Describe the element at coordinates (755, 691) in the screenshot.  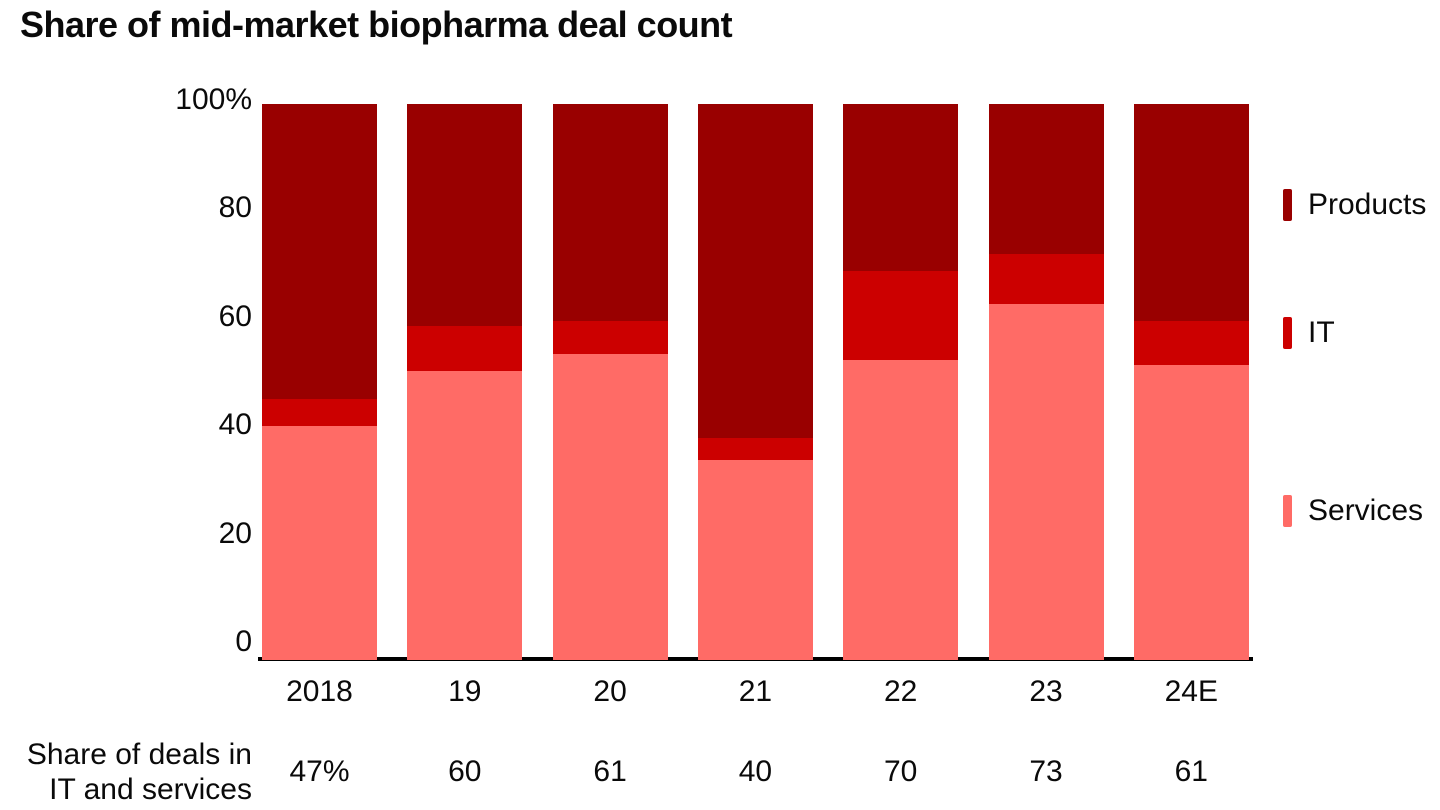
I see `x-axis-label-21: 21` at that location.